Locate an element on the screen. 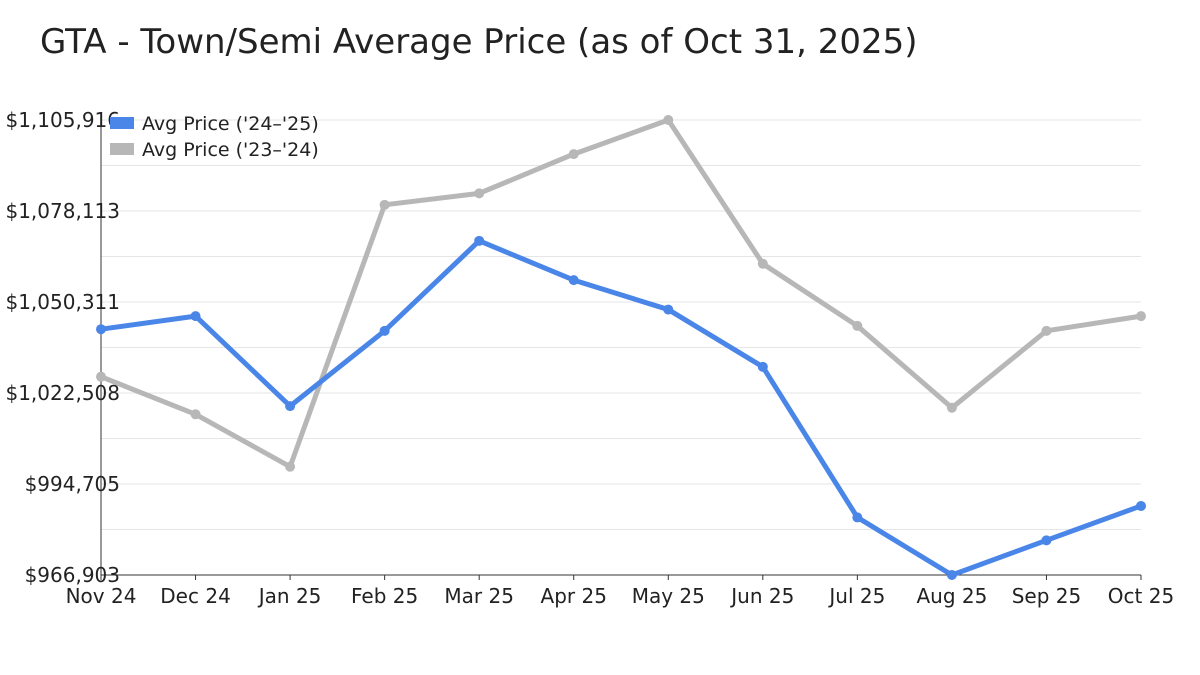 The image size is (1200, 675). x-tick-label: Jun 25 is located at coordinates (761, 596).